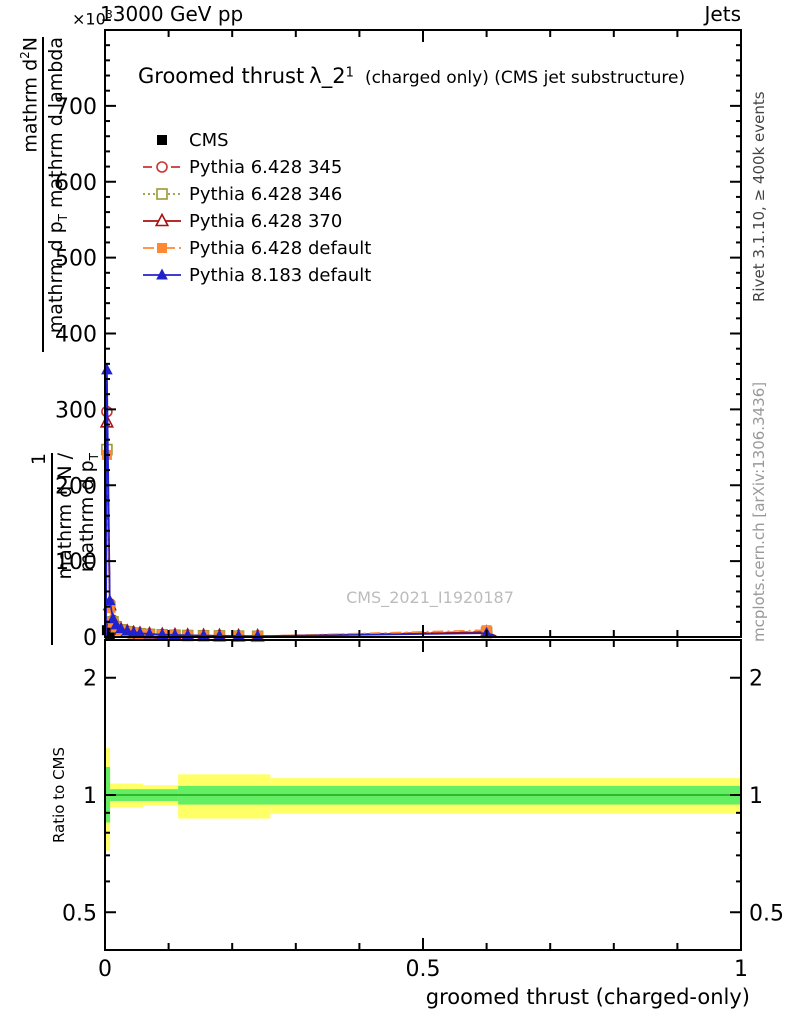 The width and height of the screenshot is (786, 1024). What do you see at coordinates (77, 516) in the screenshot?
I see `y-label-dndpt: mathrm d N / mathrm d pT` at bounding box center [77, 516].